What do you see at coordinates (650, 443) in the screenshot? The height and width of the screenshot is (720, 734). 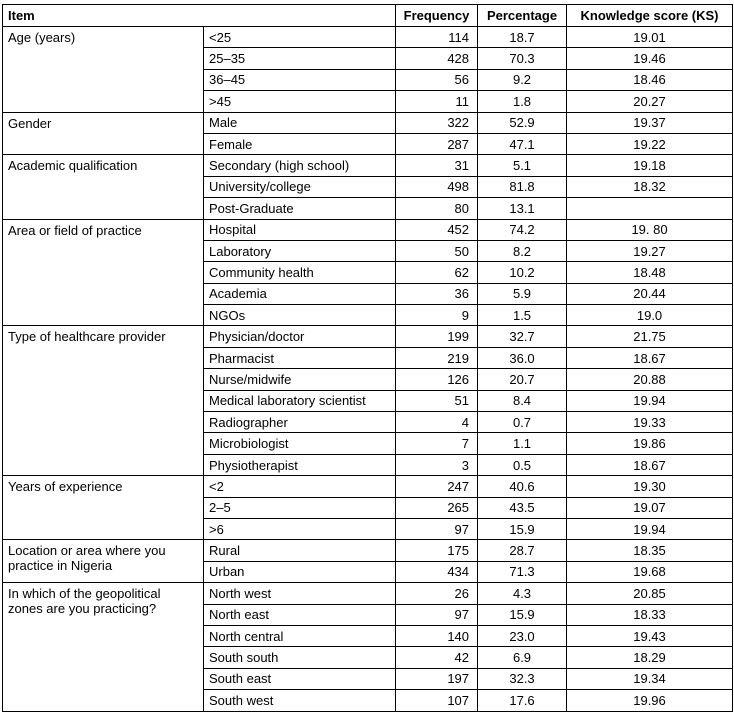 I see `knowledge-score: 19.86` at bounding box center [650, 443].